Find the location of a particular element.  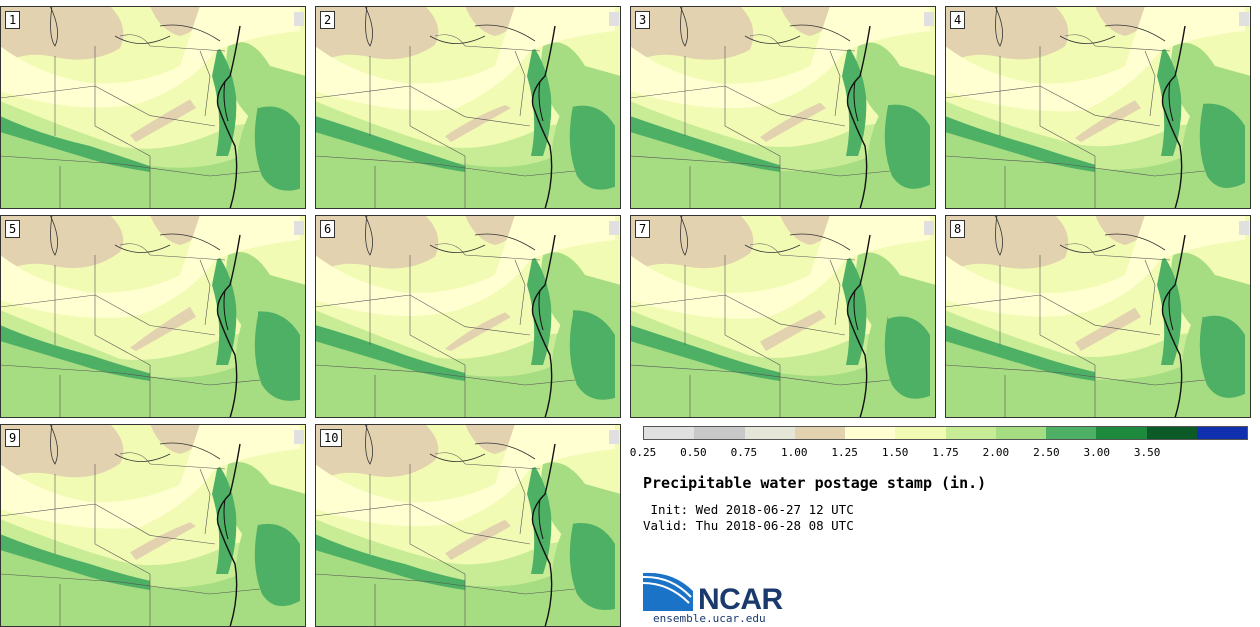

colorbar-tick-label: 0.75 is located at coordinates (744, 452).